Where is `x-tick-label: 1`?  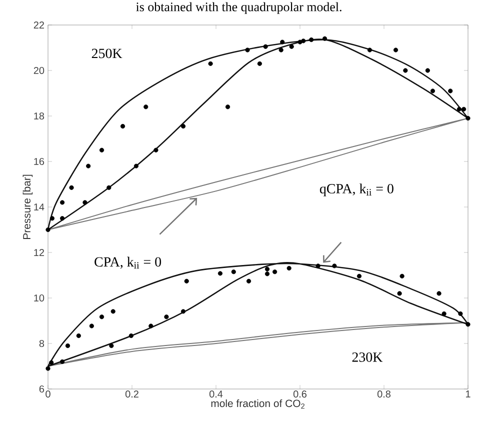
x-tick-label: 1 is located at coordinates (468, 394).